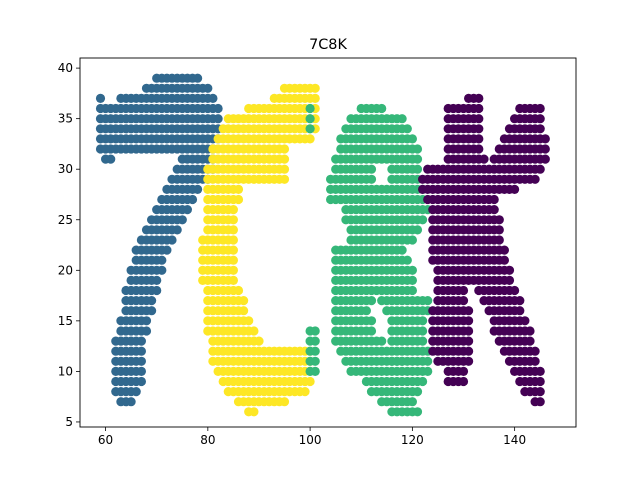 The image size is (640, 484). Describe the element at coordinates (514, 440) in the screenshot. I see `x-tick-label: 140` at that location.